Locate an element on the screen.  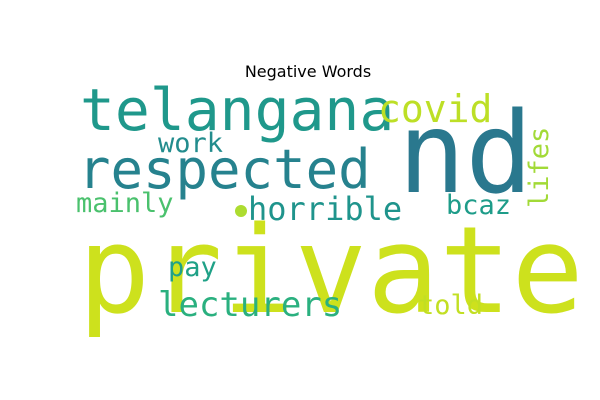
word-lecturers: lecturers is located at coordinates (250, 305).